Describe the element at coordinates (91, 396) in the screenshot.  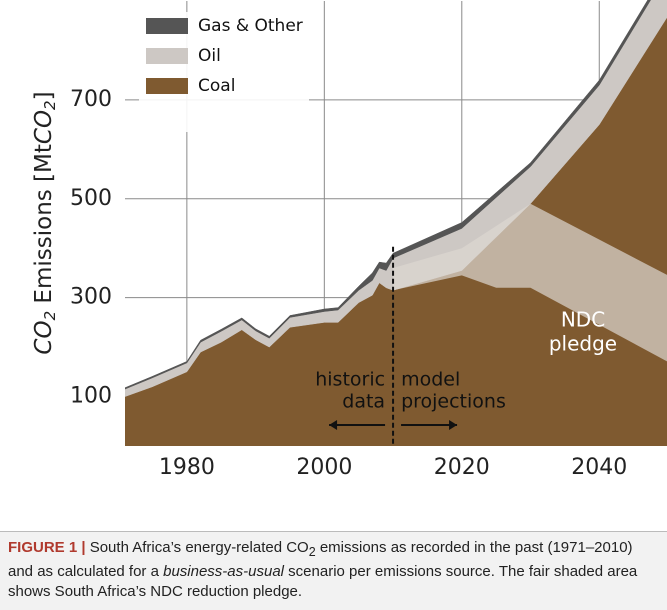
I see `y-tick-label: 100` at that location.